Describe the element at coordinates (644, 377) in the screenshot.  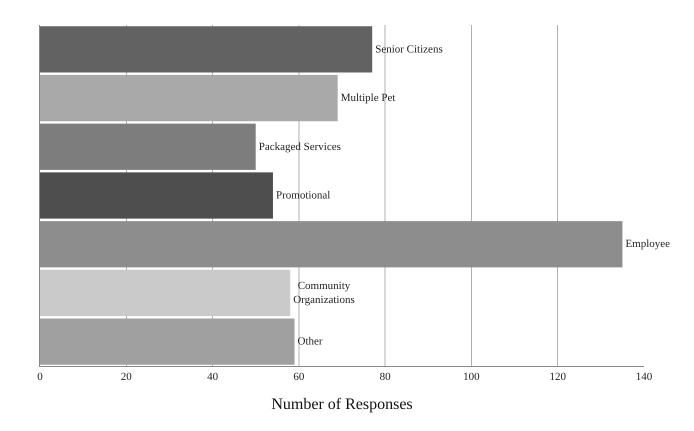
I see `x-tick-label: 140` at that location.